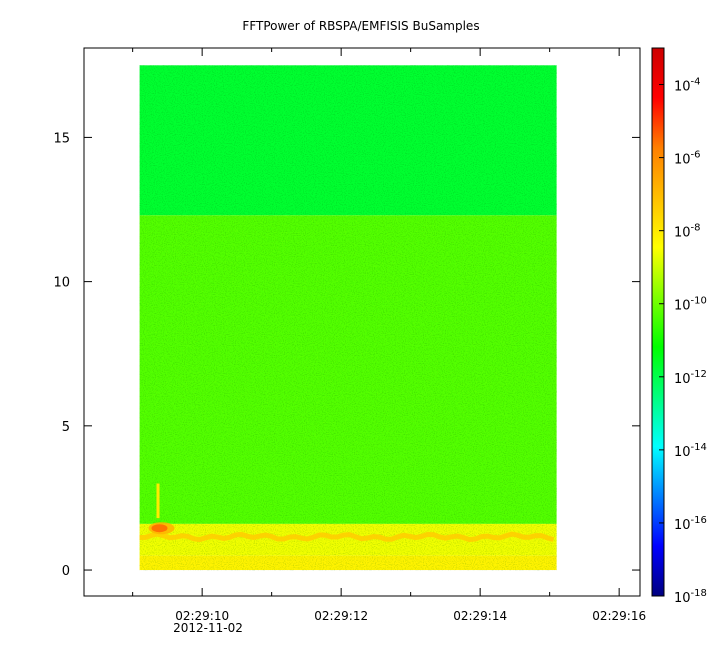 This screenshot has width=724, height=656. What do you see at coordinates (690, 451) in the screenshot?
I see `colorbar-tick-label: 10⁻¹⁴` at bounding box center [690, 451].